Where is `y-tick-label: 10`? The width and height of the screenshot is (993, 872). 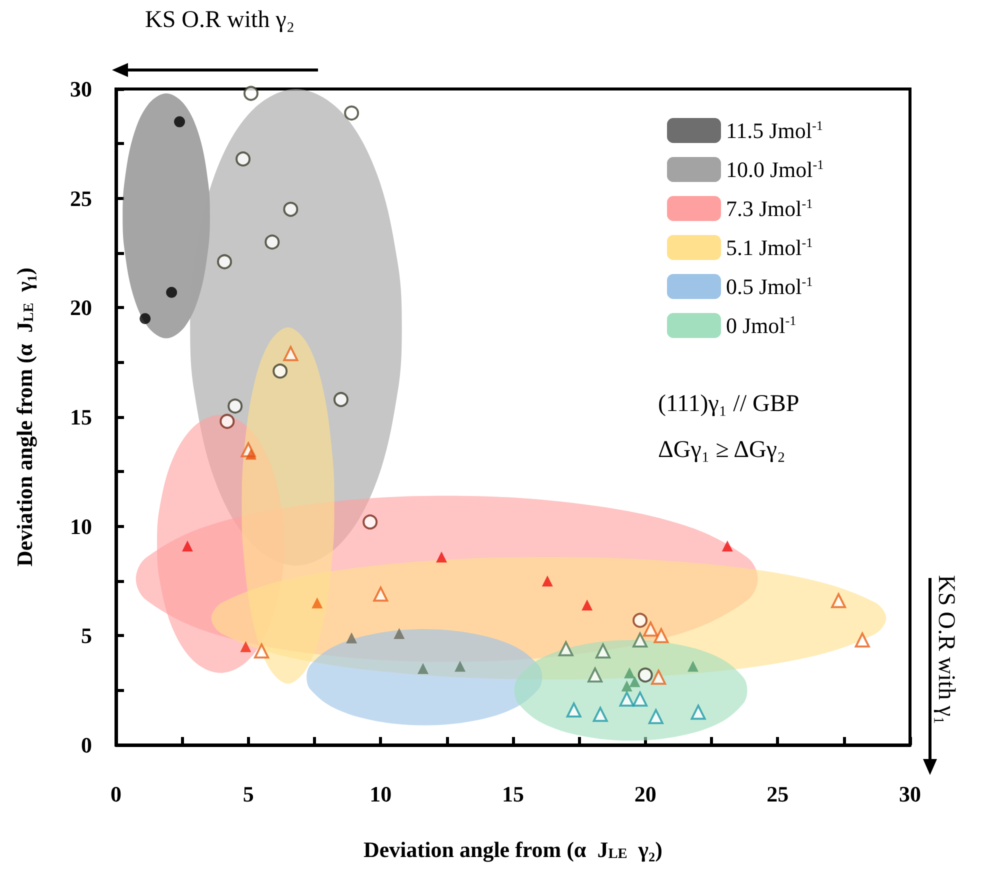 y-tick-label: 10 is located at coordinates (81, 526).